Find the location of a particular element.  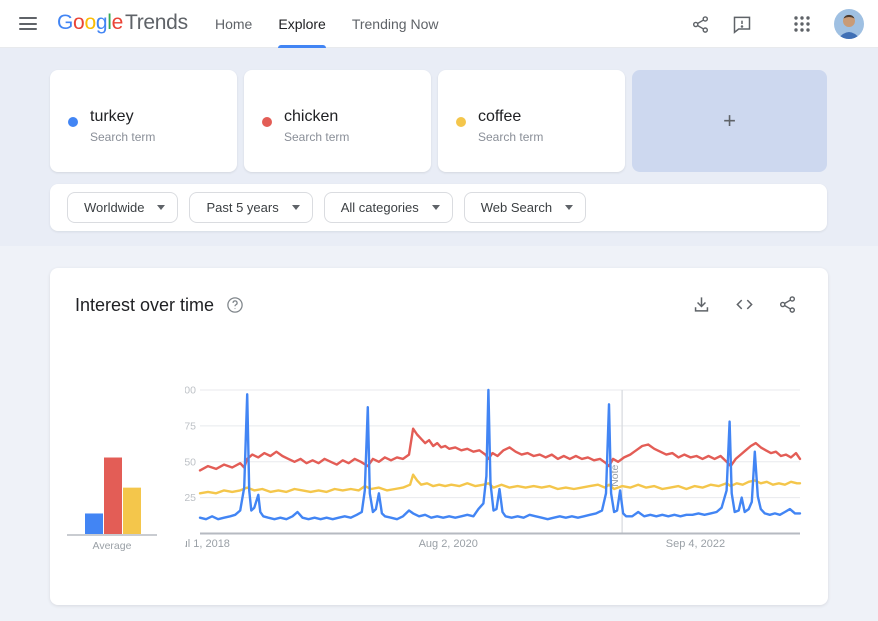

y-tick-label: 75 is located at coordinates (190, 426).